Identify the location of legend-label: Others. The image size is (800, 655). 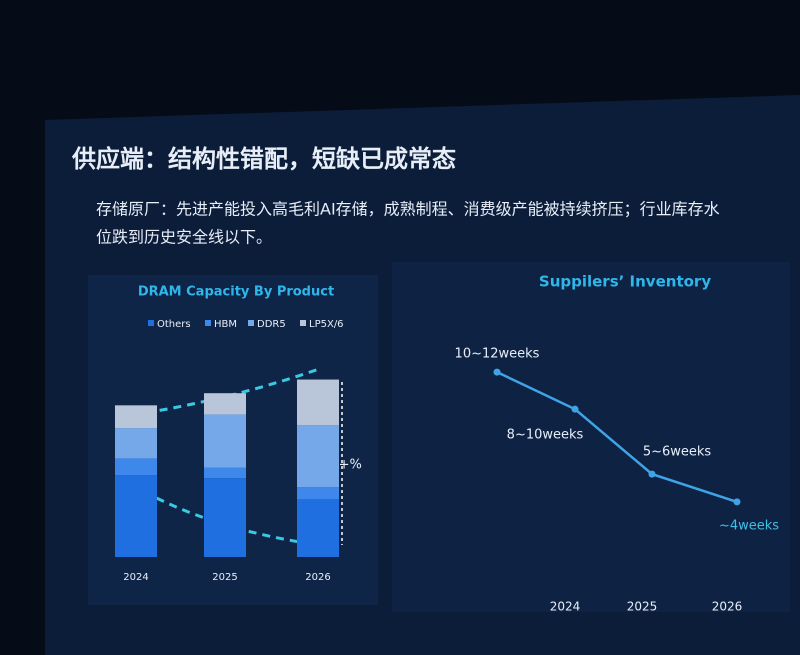
(174, 324).